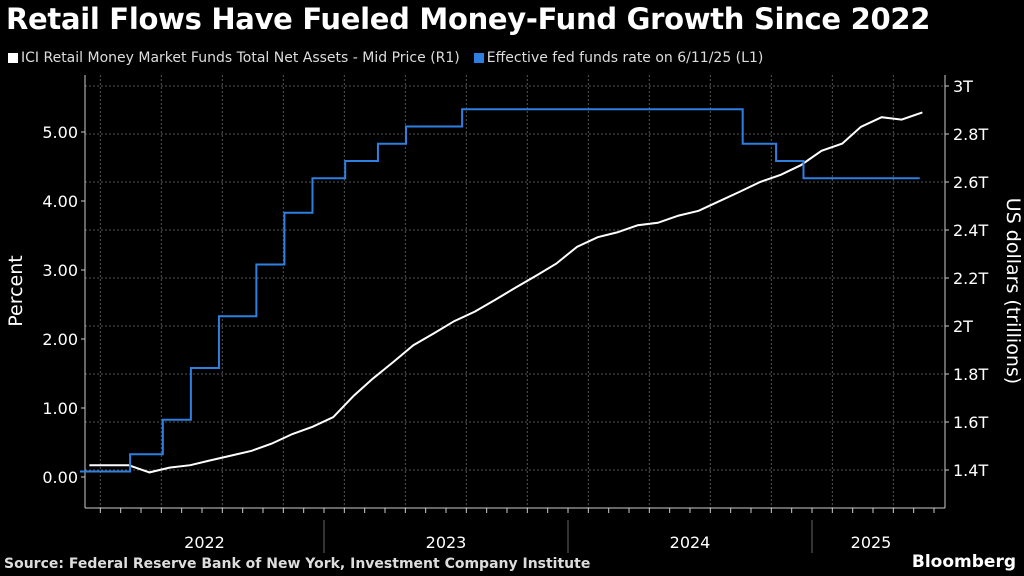 Image resolution: width=1024 pixels, height=576 pixels. Describe the element at coordinates (625, 58) in the screenshot. I see `legend-label-fed: Effective fed funds rate on 6/11/25 (L1)` at that location.